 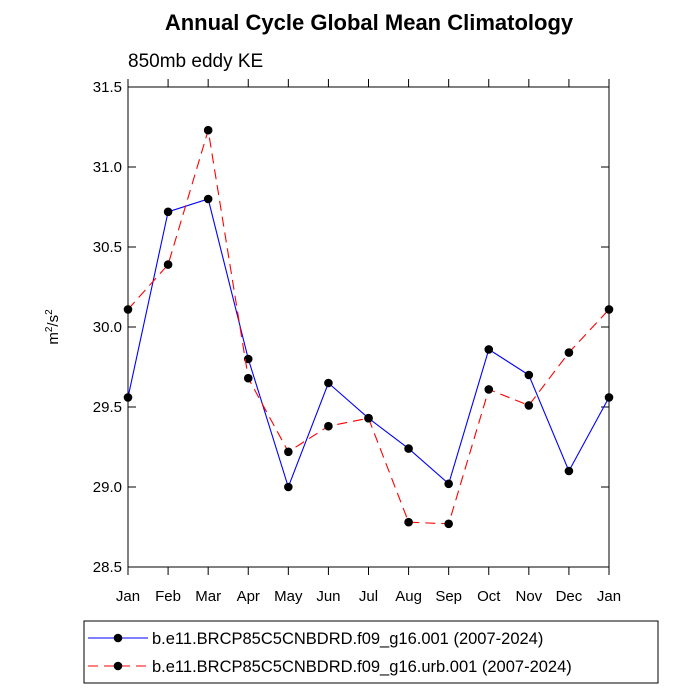 What do you see at coordinates (248, 596) in the screenshot?
I see `x-tick-label: Apr` at bounding box center [248, 596].